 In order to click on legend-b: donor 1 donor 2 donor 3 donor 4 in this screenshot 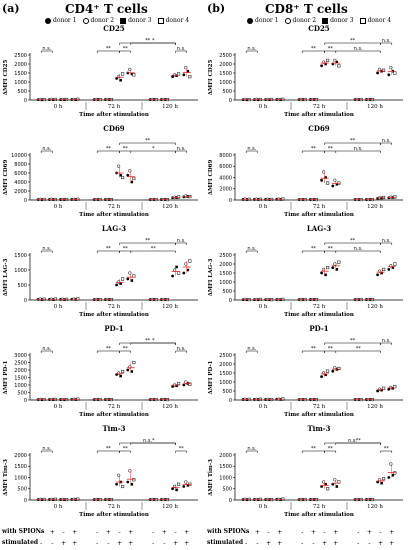, I will do `click(319, 20)`.